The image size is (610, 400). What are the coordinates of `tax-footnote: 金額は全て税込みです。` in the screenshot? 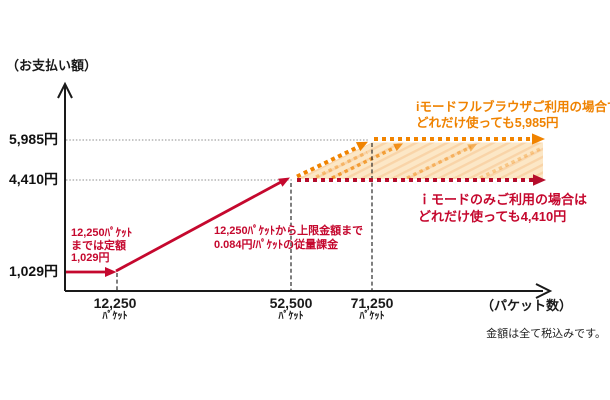 It's located at (546, 334).